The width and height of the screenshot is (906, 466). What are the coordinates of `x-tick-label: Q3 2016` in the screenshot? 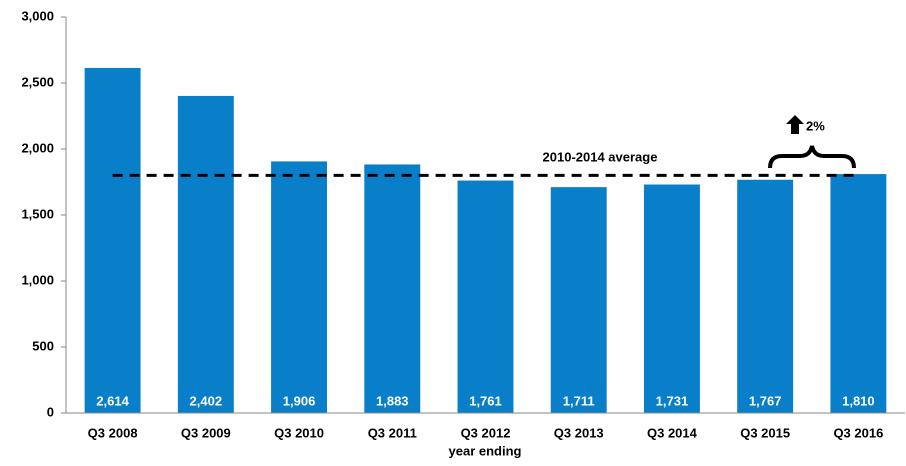 It's located at (858, 432).